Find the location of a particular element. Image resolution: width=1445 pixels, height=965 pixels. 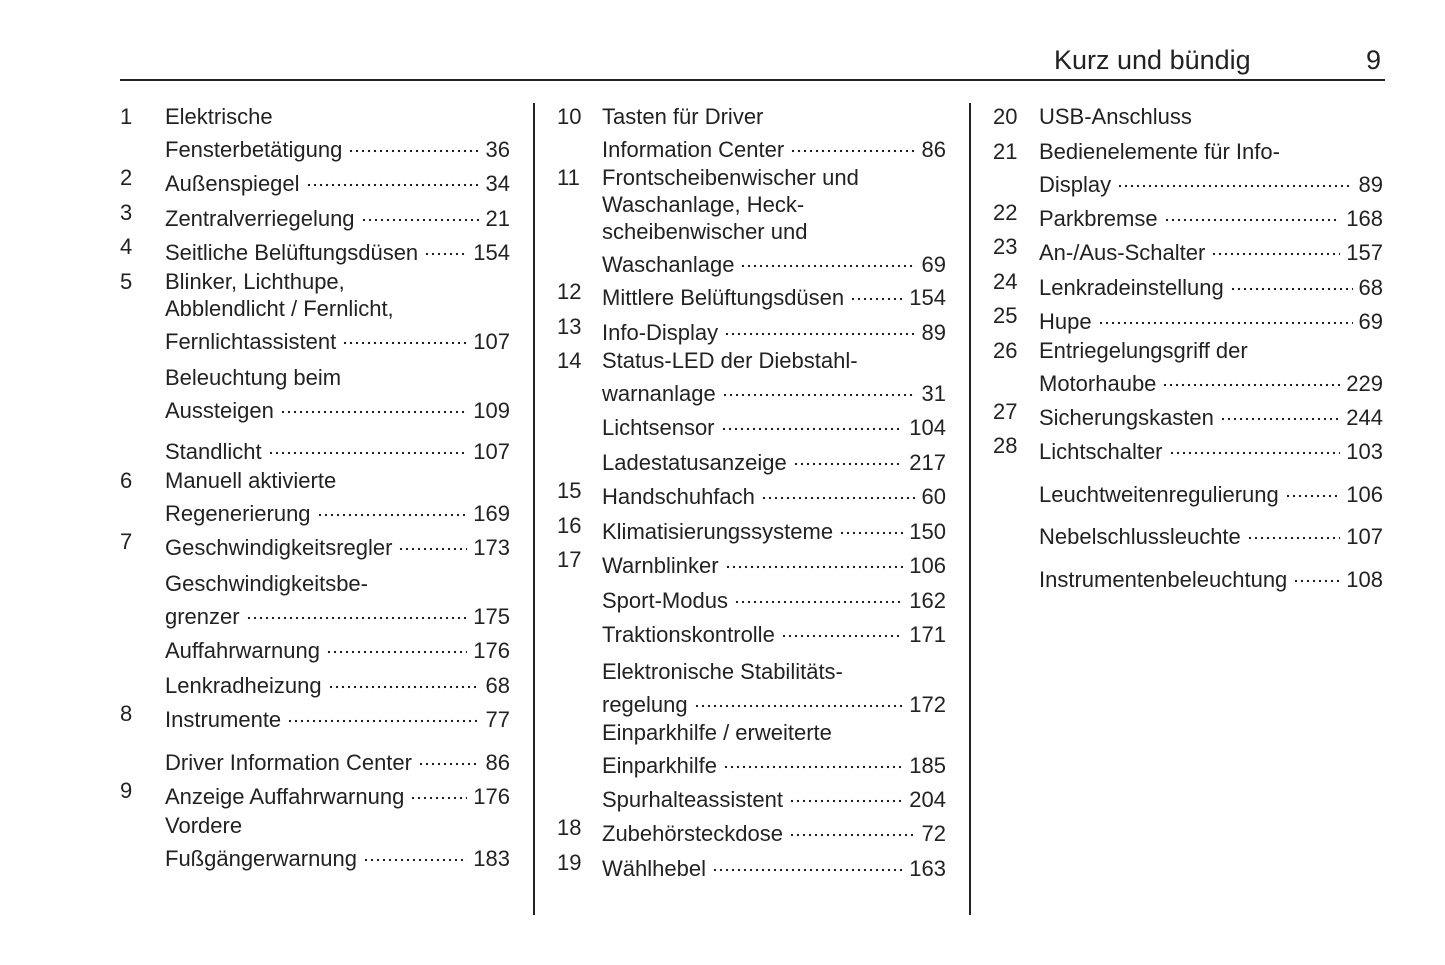

page-reference: 109 is located at coordinates (491, 410).